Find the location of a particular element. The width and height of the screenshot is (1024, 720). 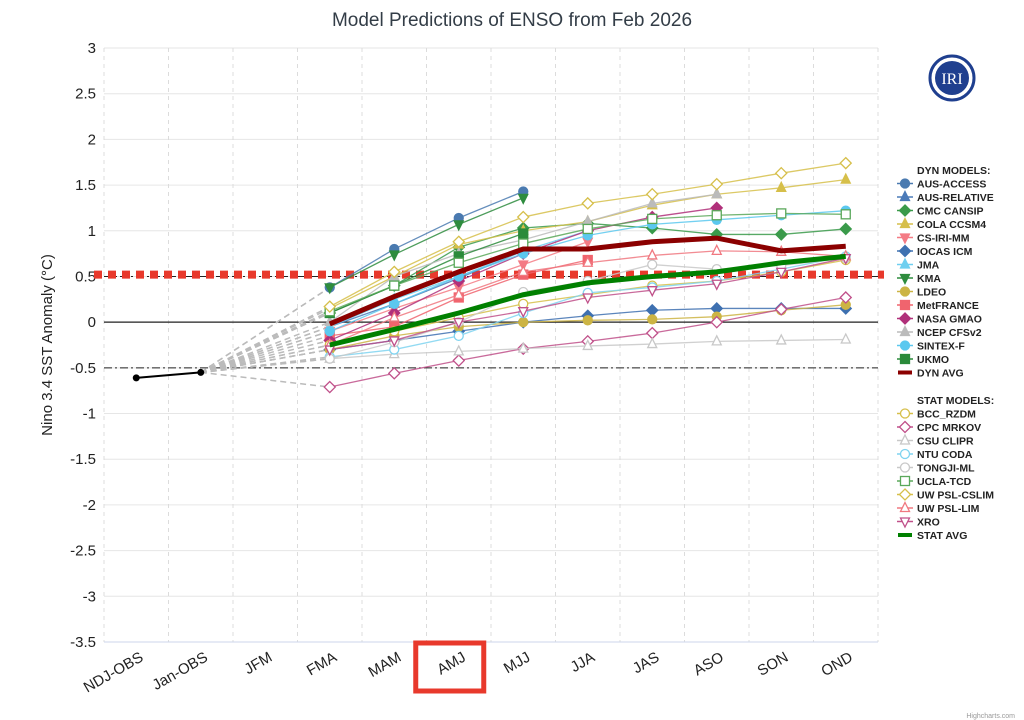

legend-item: BCC_RZDM is located at coordinates (936, 414).